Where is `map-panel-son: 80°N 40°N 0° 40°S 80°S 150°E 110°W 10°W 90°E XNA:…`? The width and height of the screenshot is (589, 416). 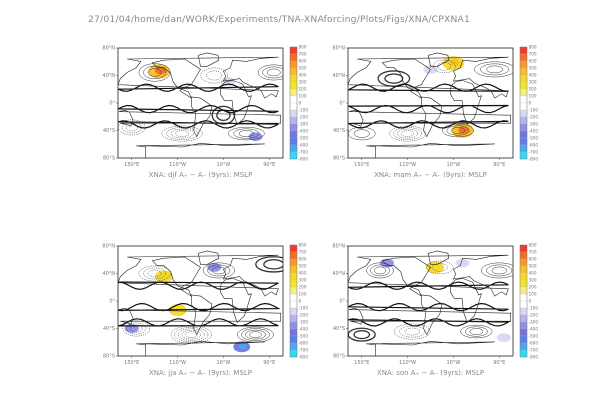 map-panel-son: 80°N 40°N 0° 40°S 80°S 150°E 110°W 10°W 90°E XNA:… is located at coordinates (435, 310).